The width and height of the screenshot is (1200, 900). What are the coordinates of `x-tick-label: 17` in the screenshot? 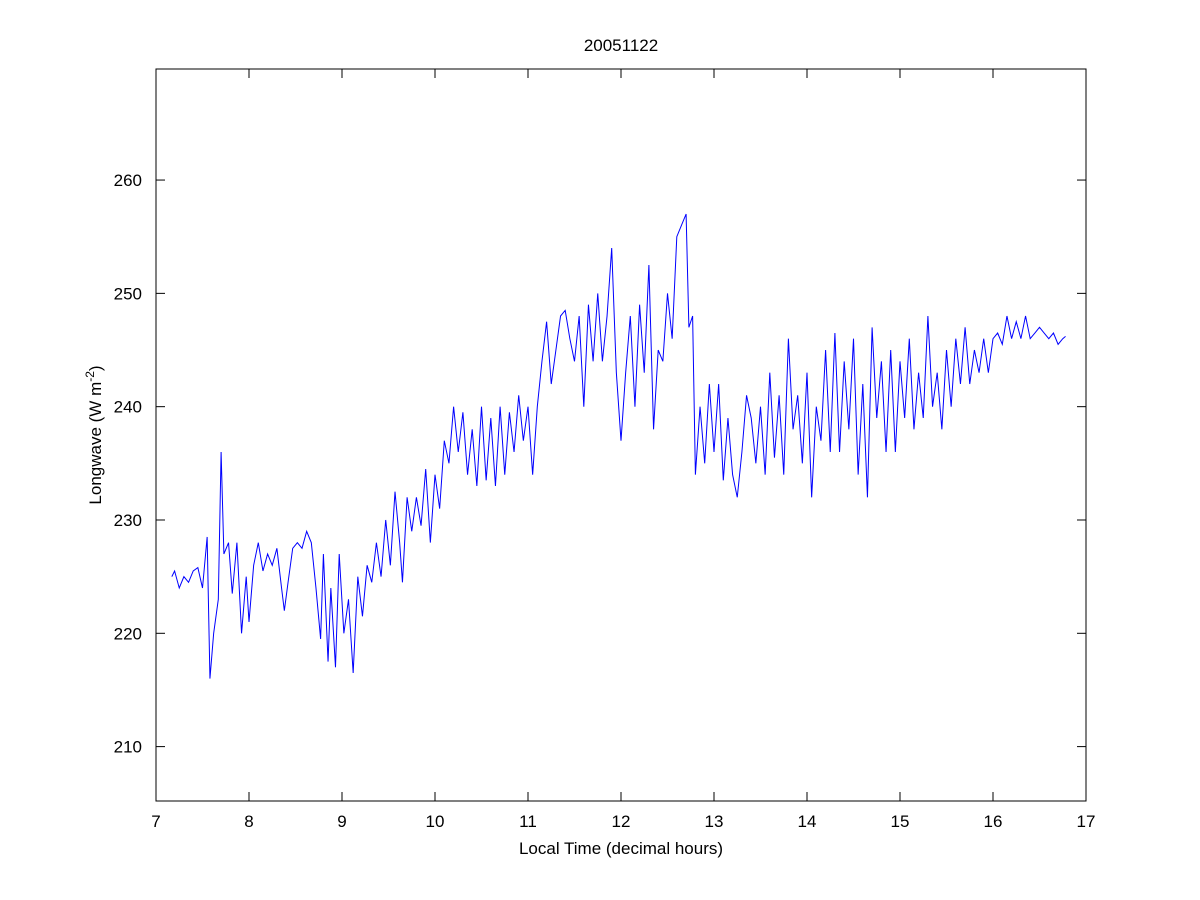 It's located at (1086, 821).